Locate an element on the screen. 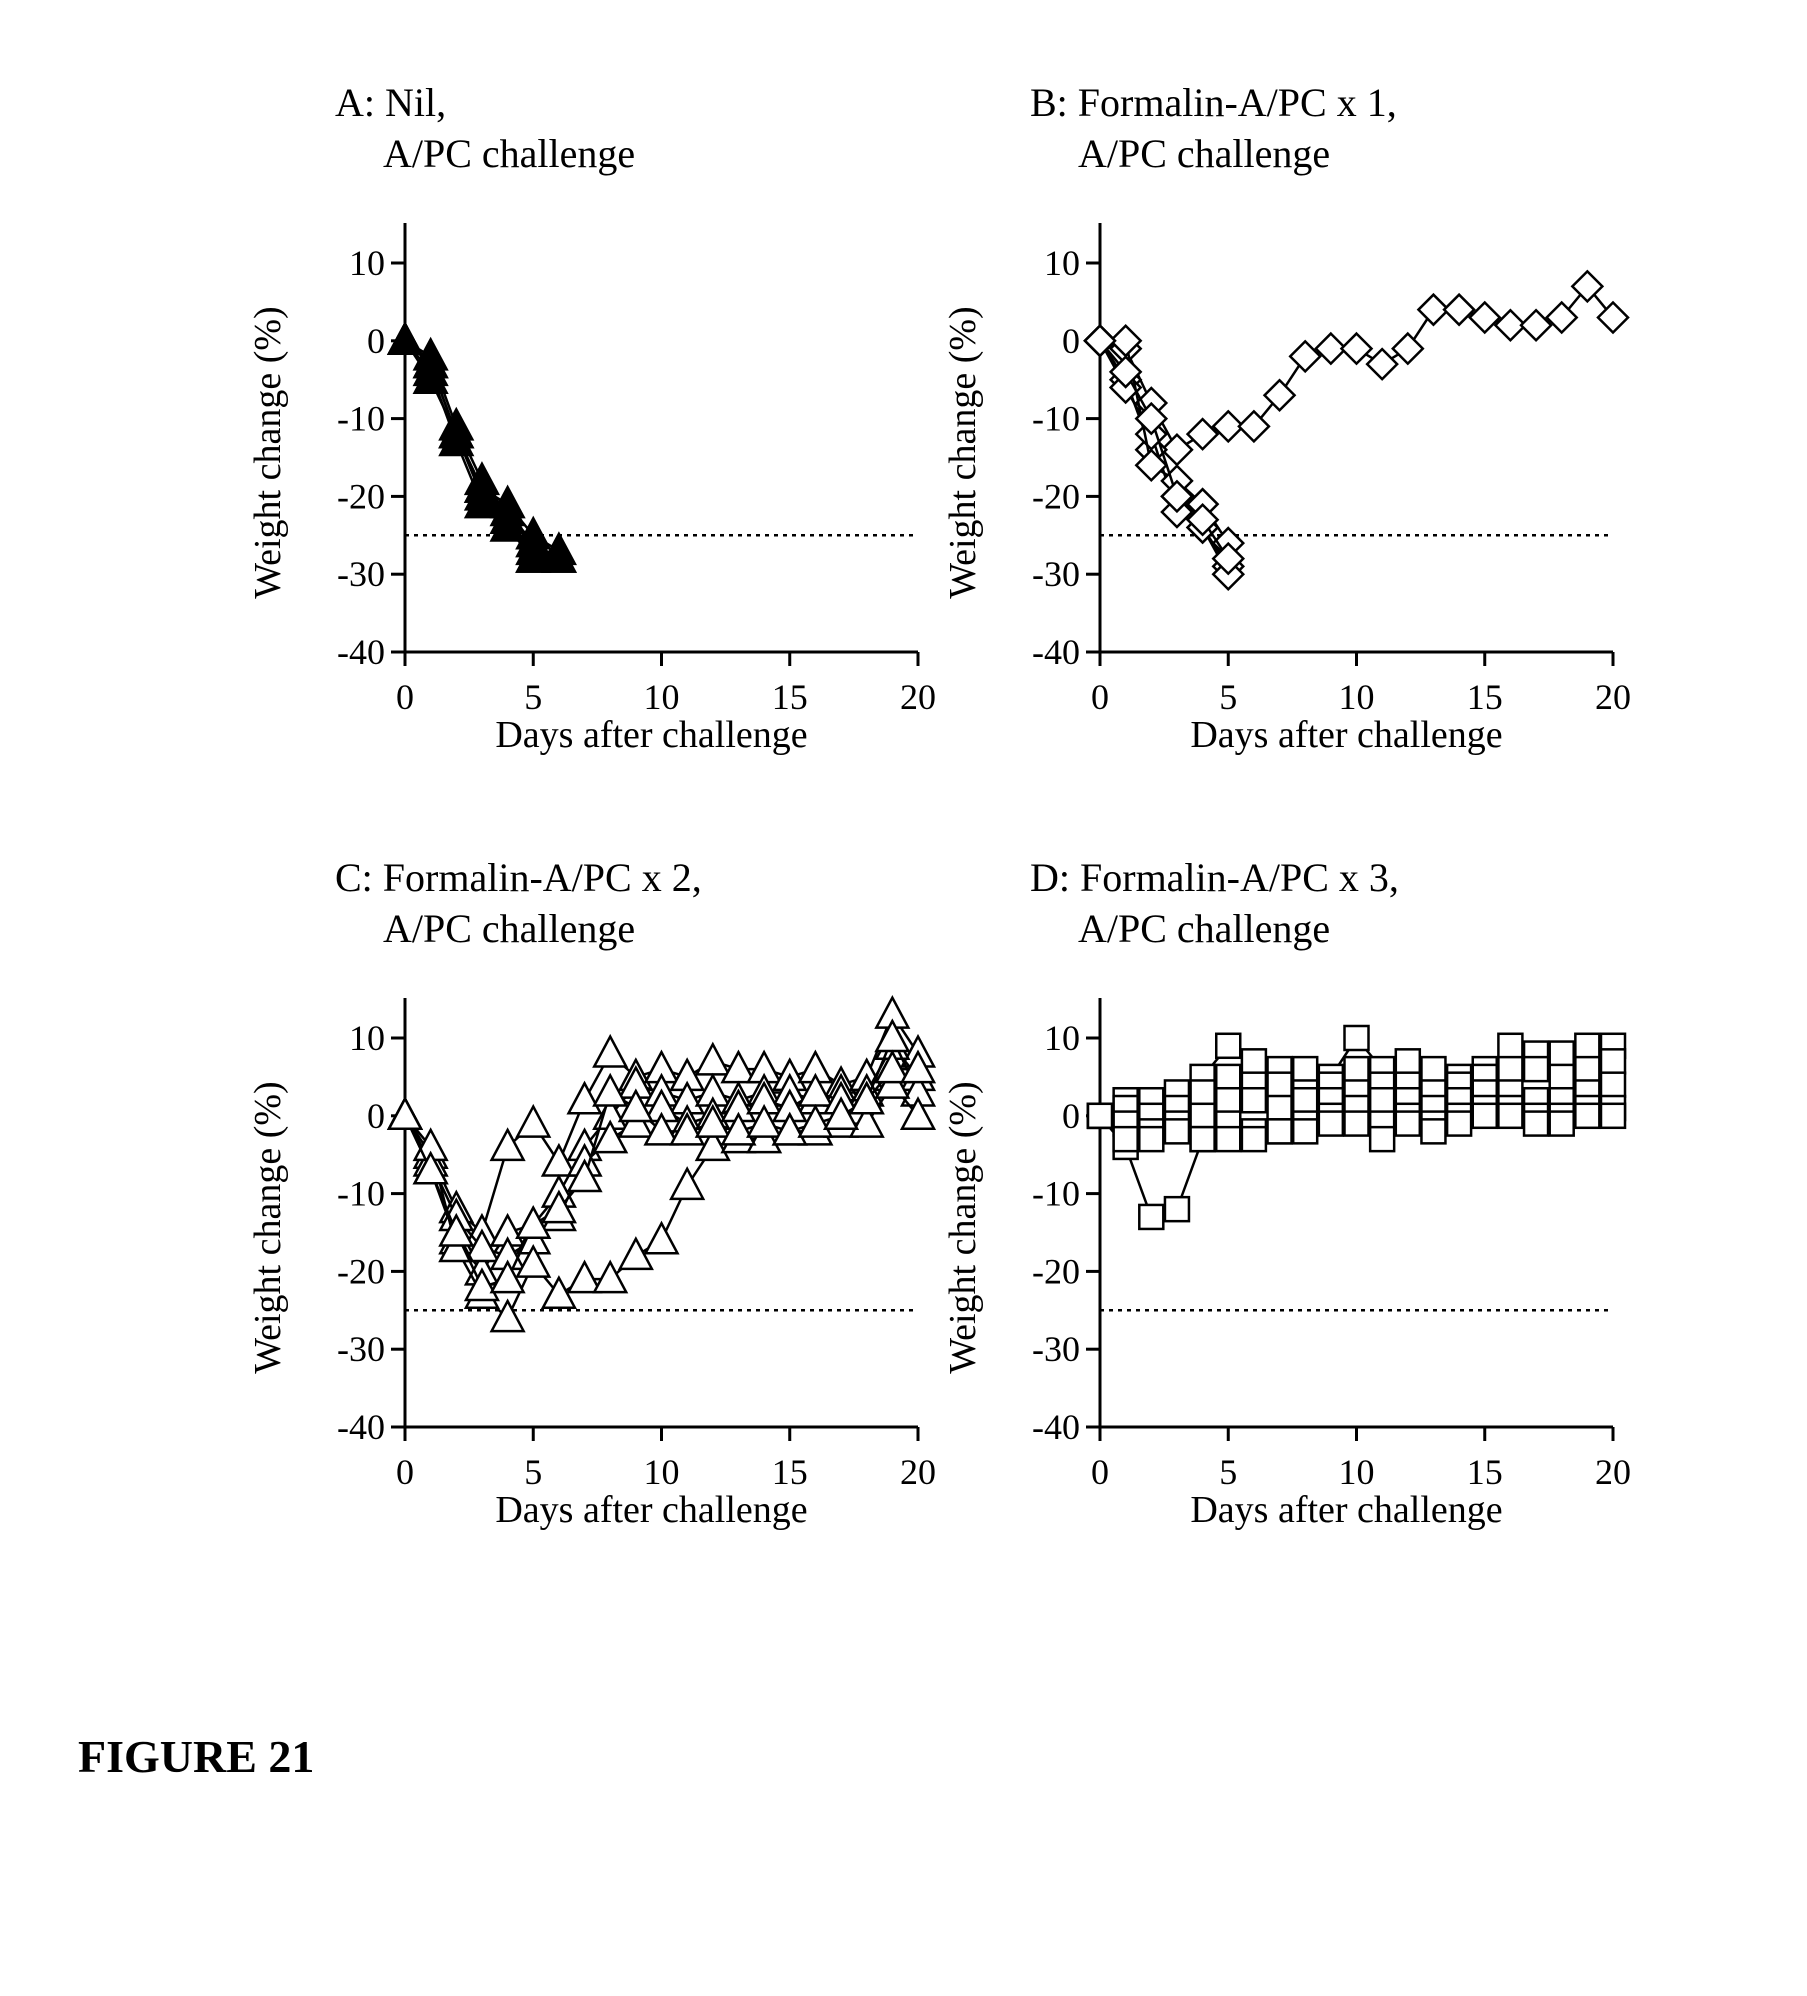 This screenshot has width=1807, height=1996. panel-d-y-tick-label: 0 is located at coordinates (1071, 1116).